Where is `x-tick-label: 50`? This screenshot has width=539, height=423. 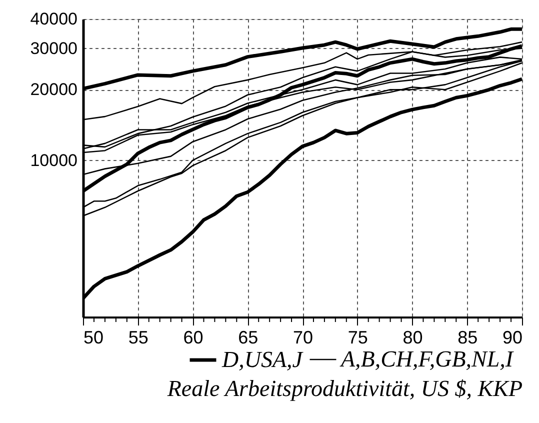 x-tick-label: 50 is located at coordinates (94, 338).